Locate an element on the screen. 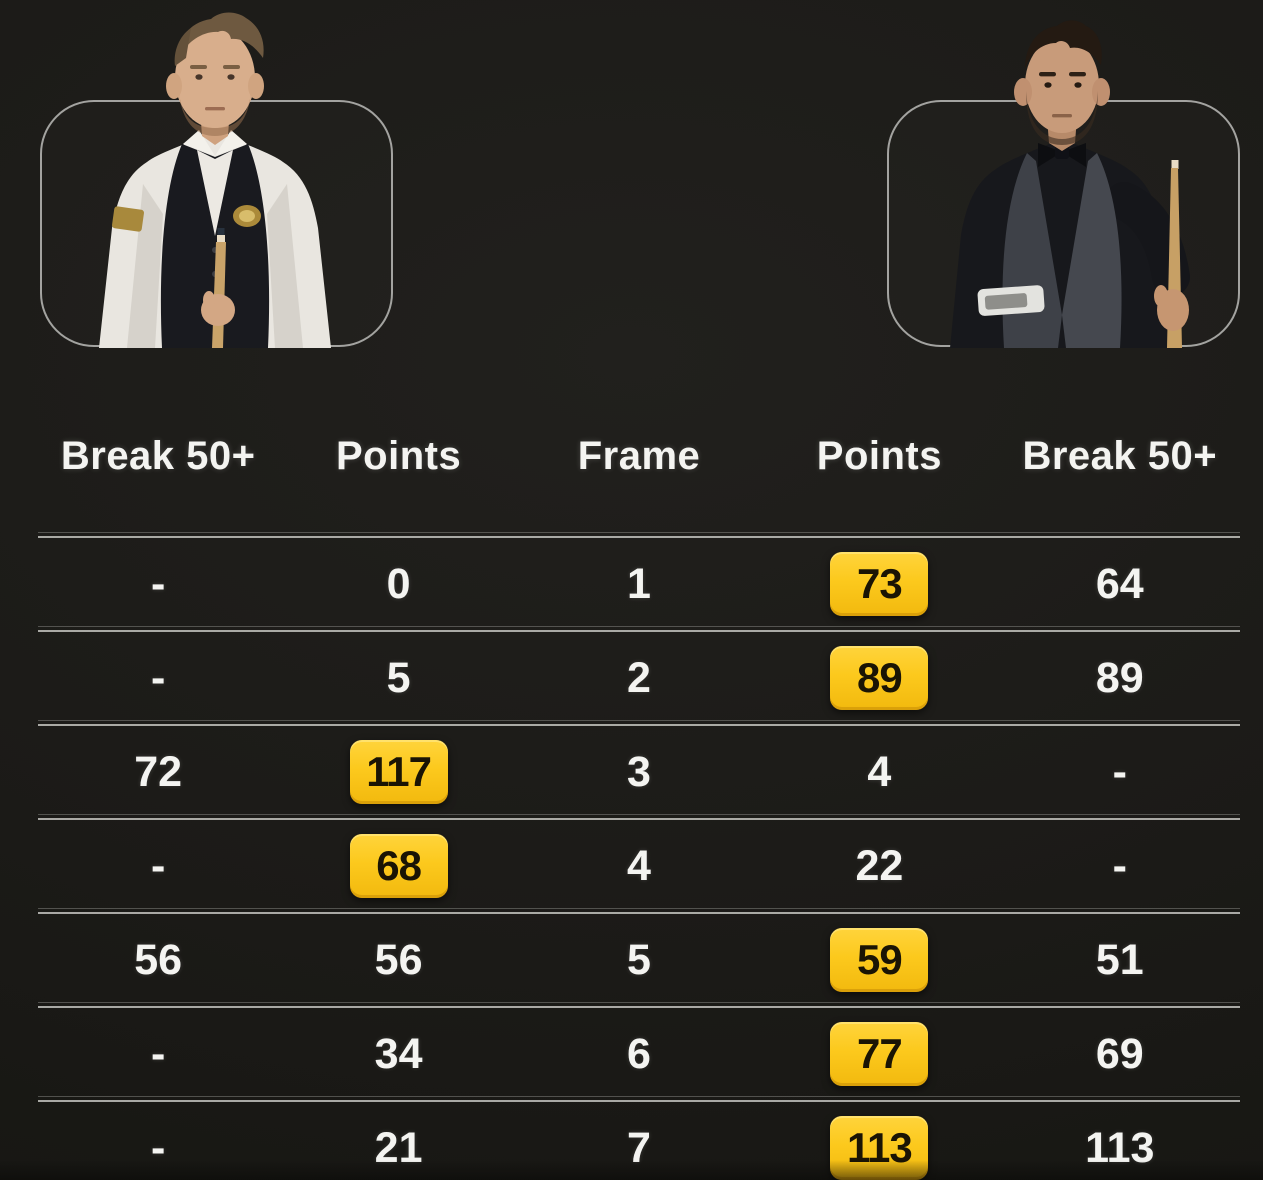 The width and height of the screenshot is (1263, 1180). table-row: - 21 7 113 113 is located at coordinates (639, 1138).